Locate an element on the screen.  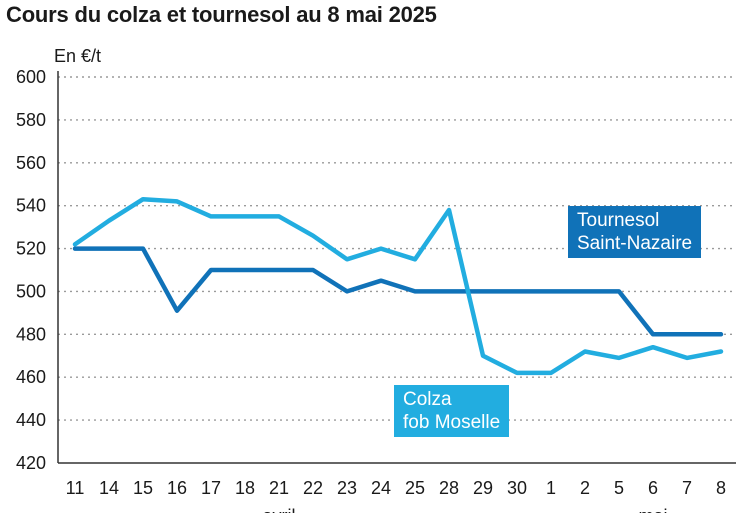
tournesol-label-line-2: Saint-Nazaire is located at coordinates (635, 243).